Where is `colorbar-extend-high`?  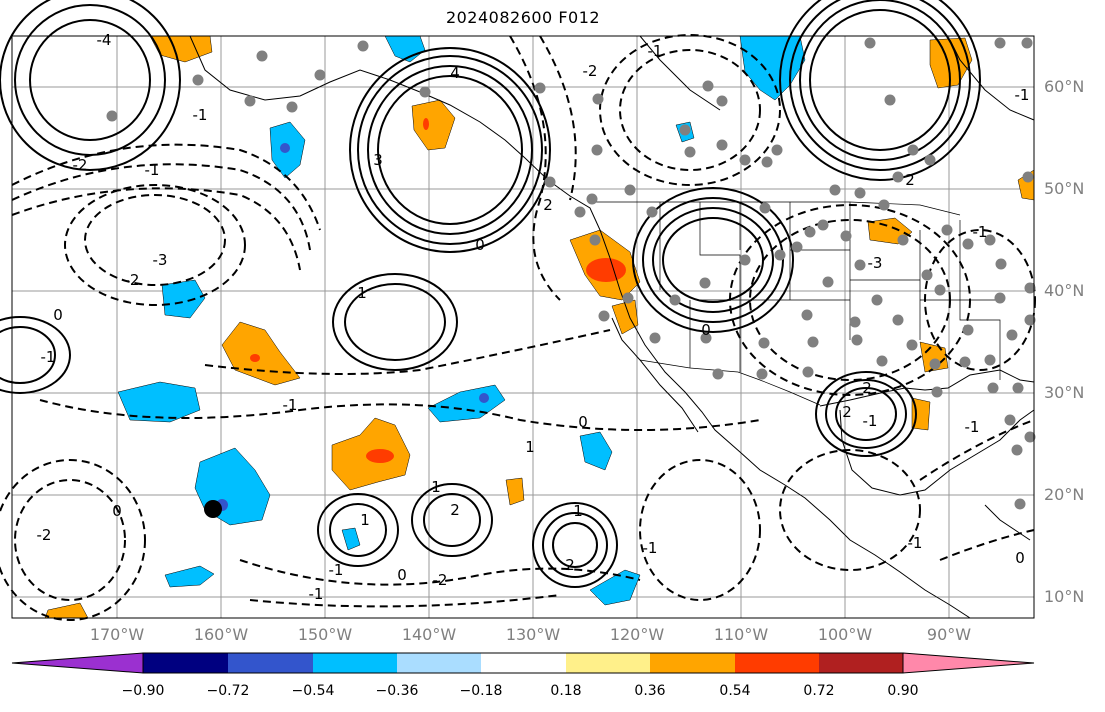
colorbar-extend-high is located at coordinates (968, 663).